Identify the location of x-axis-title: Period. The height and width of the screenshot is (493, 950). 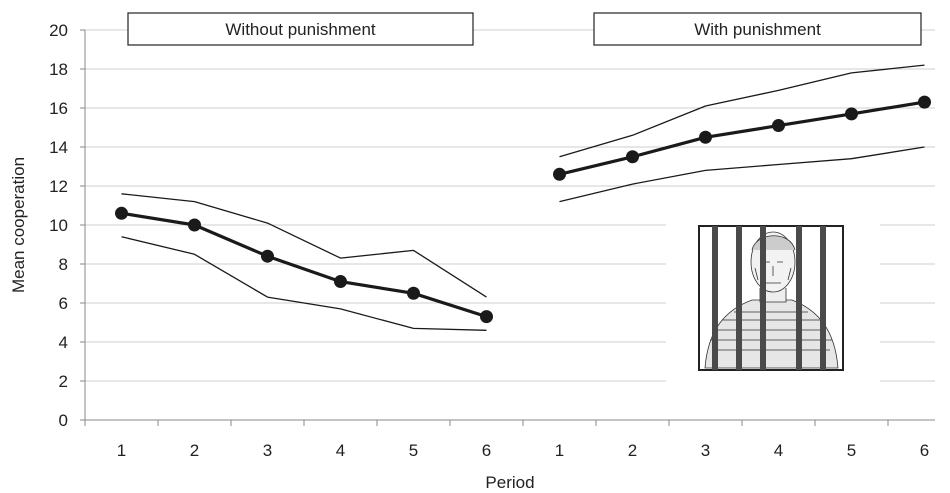
(509, 482).